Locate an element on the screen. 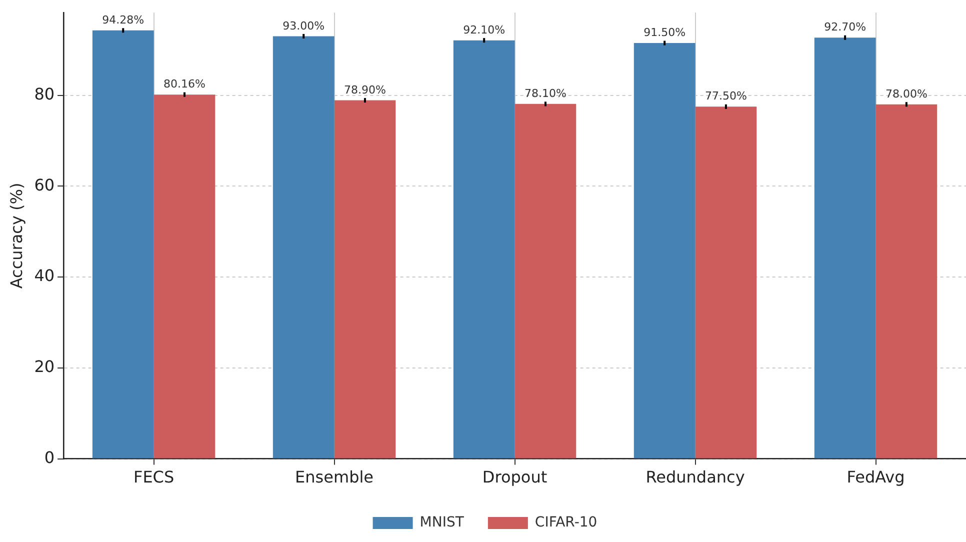 This screenshot has width=966, height=542. data-label: 77.50% is located at coordinates (725, 96).